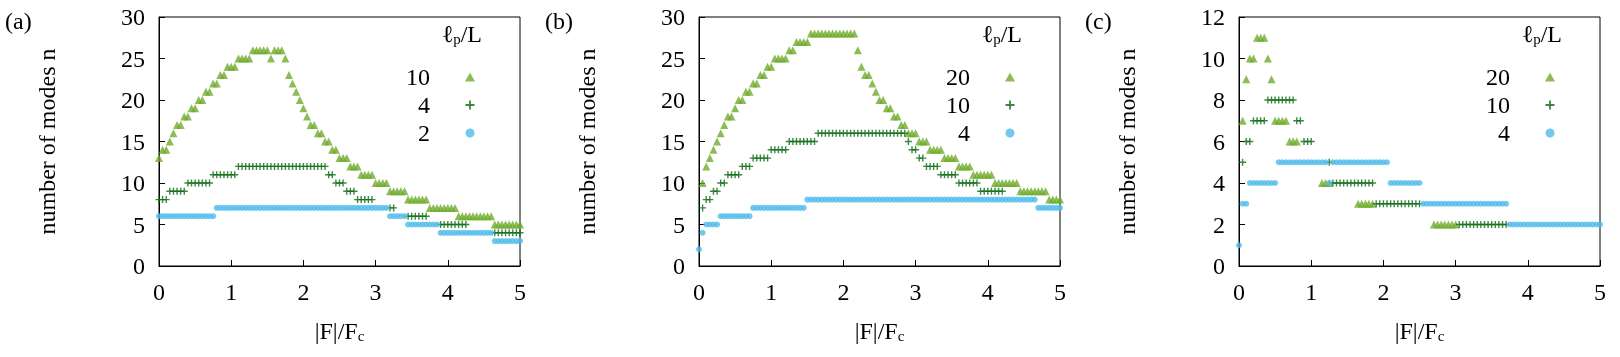 The width and height of the screenshot is (1620, 357). What do you see at coordinates (18, 21) in the screenshot?
I see `chart-title: (a)` at bounding box center [18, 21].